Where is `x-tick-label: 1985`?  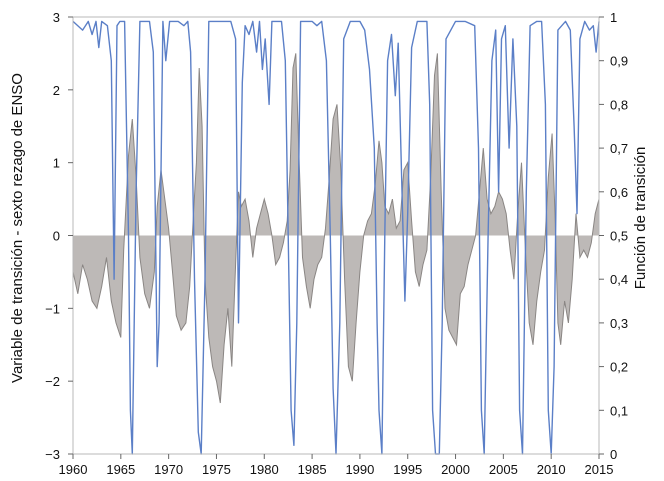
x-tick-label: 1985 is located at coordinates (312, 469).